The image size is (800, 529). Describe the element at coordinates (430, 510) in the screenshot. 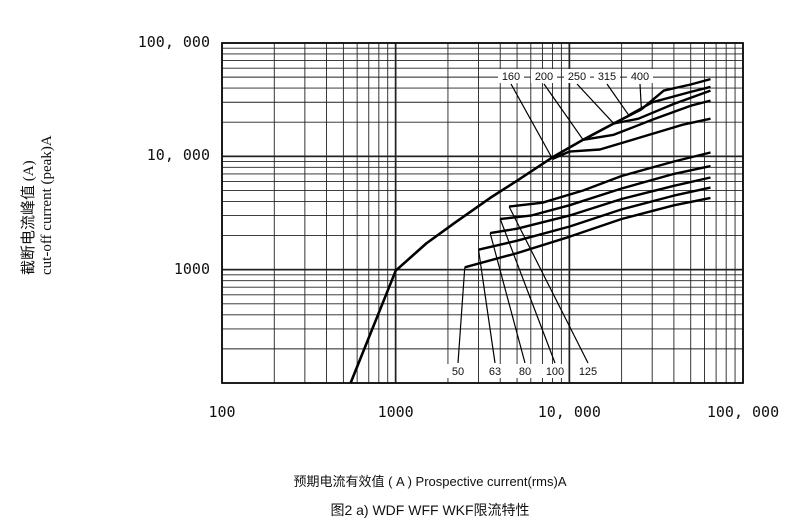

I see `figure-caption: 图2 a) WDF WFF WKF限流特性` at that location.